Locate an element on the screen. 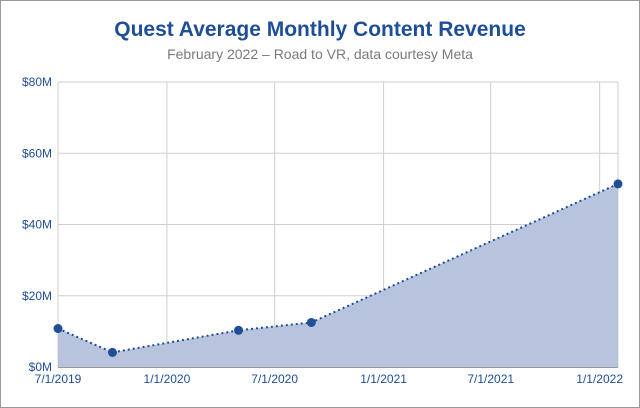 The width and height of the screenshot is (640, 408). x-tick-label: 7/1/2019 is located at coordinates (58, 379).